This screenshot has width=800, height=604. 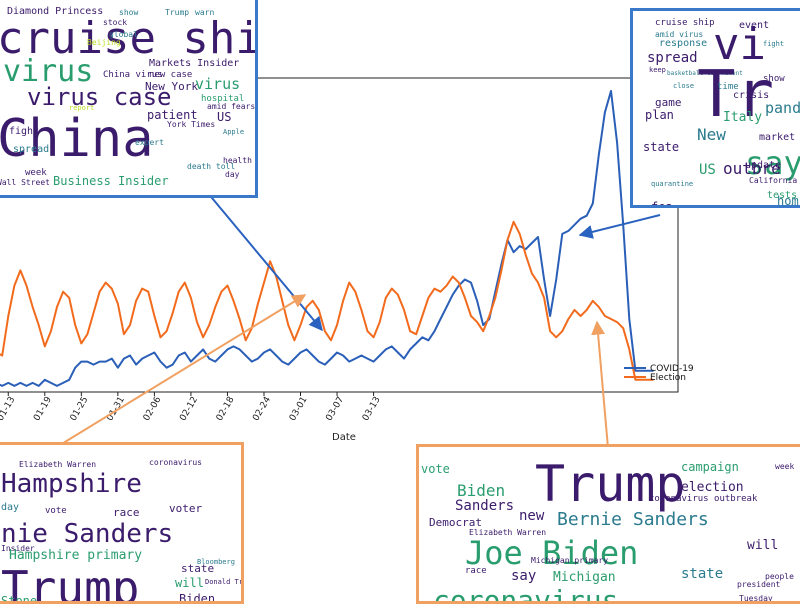 What do you see at coordinates (55, 11) in the screenshot?
I see `word-cloud-term: Diamond Princess` at bounding box center [55, 11].